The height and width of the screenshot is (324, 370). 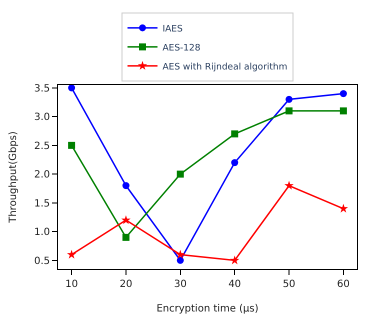 I want to click on y-tick-label: 3.0, so click(x=42, y=118).